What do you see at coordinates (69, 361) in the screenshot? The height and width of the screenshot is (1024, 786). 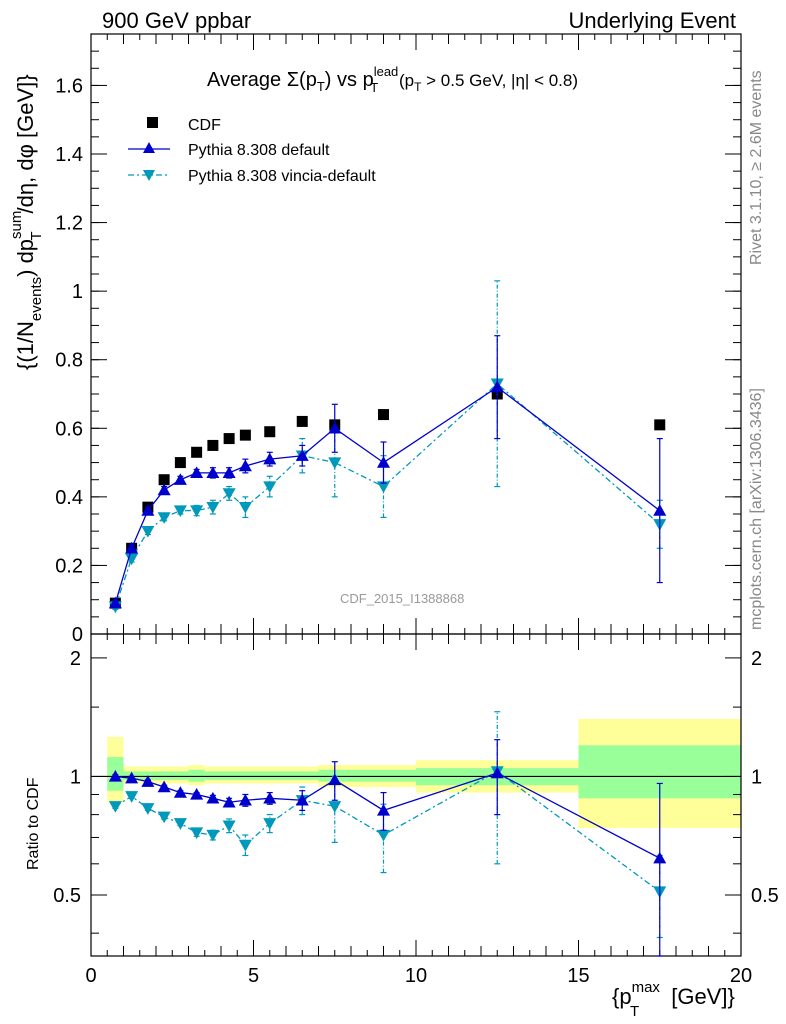 I see `y-tick-label: 0.8` at bounding box center [69, 361].